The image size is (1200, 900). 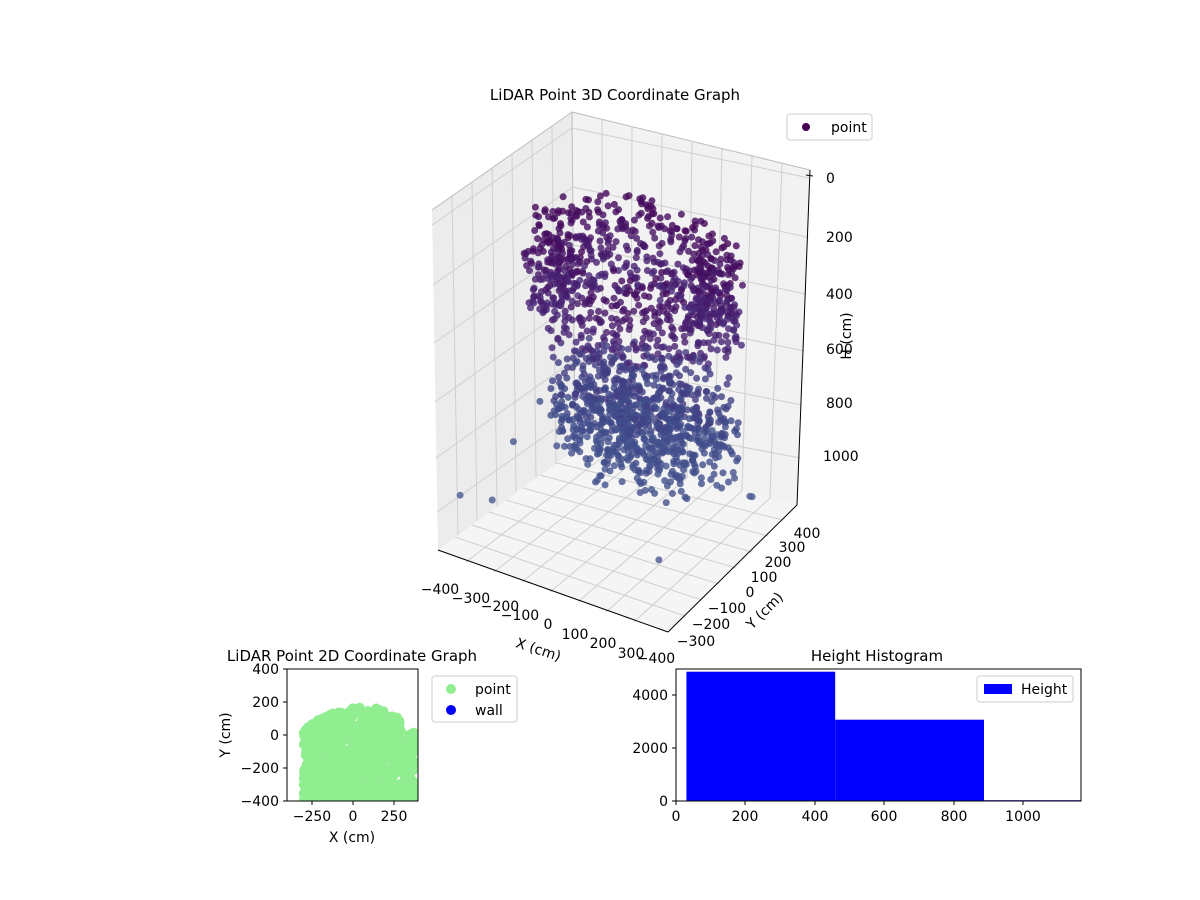 I want to click on x-tick: 1000, so click(x=1023, y=817).